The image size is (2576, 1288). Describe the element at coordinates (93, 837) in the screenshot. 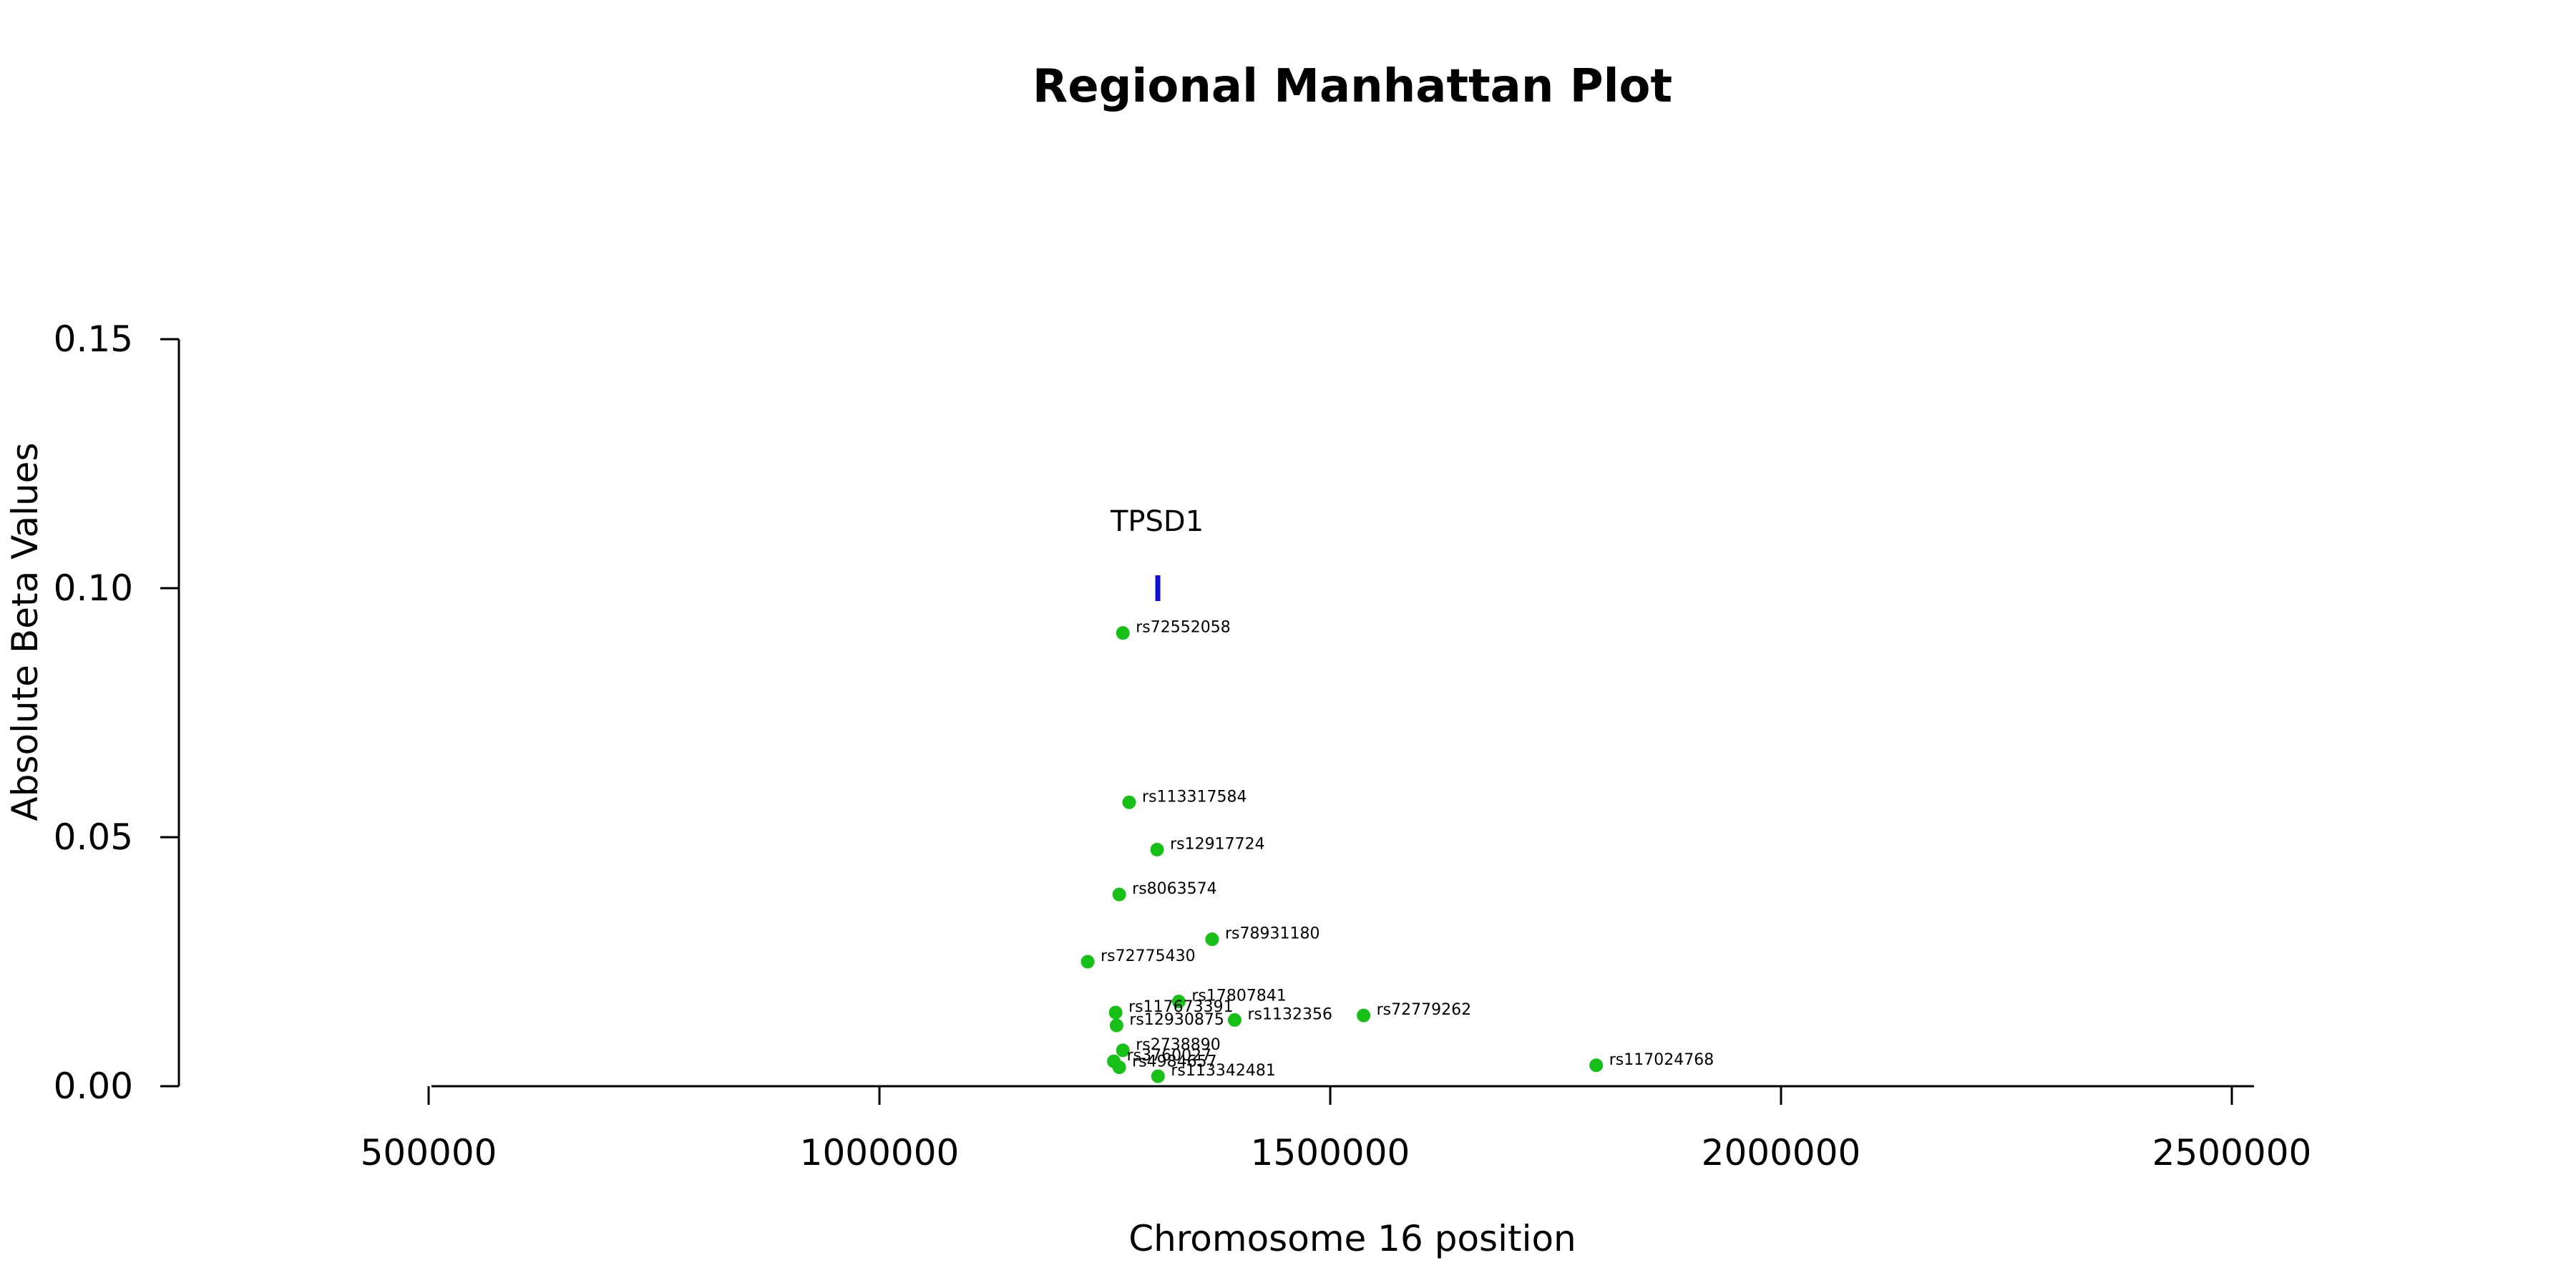

I see `y-tick-label: 0.05` at that location.